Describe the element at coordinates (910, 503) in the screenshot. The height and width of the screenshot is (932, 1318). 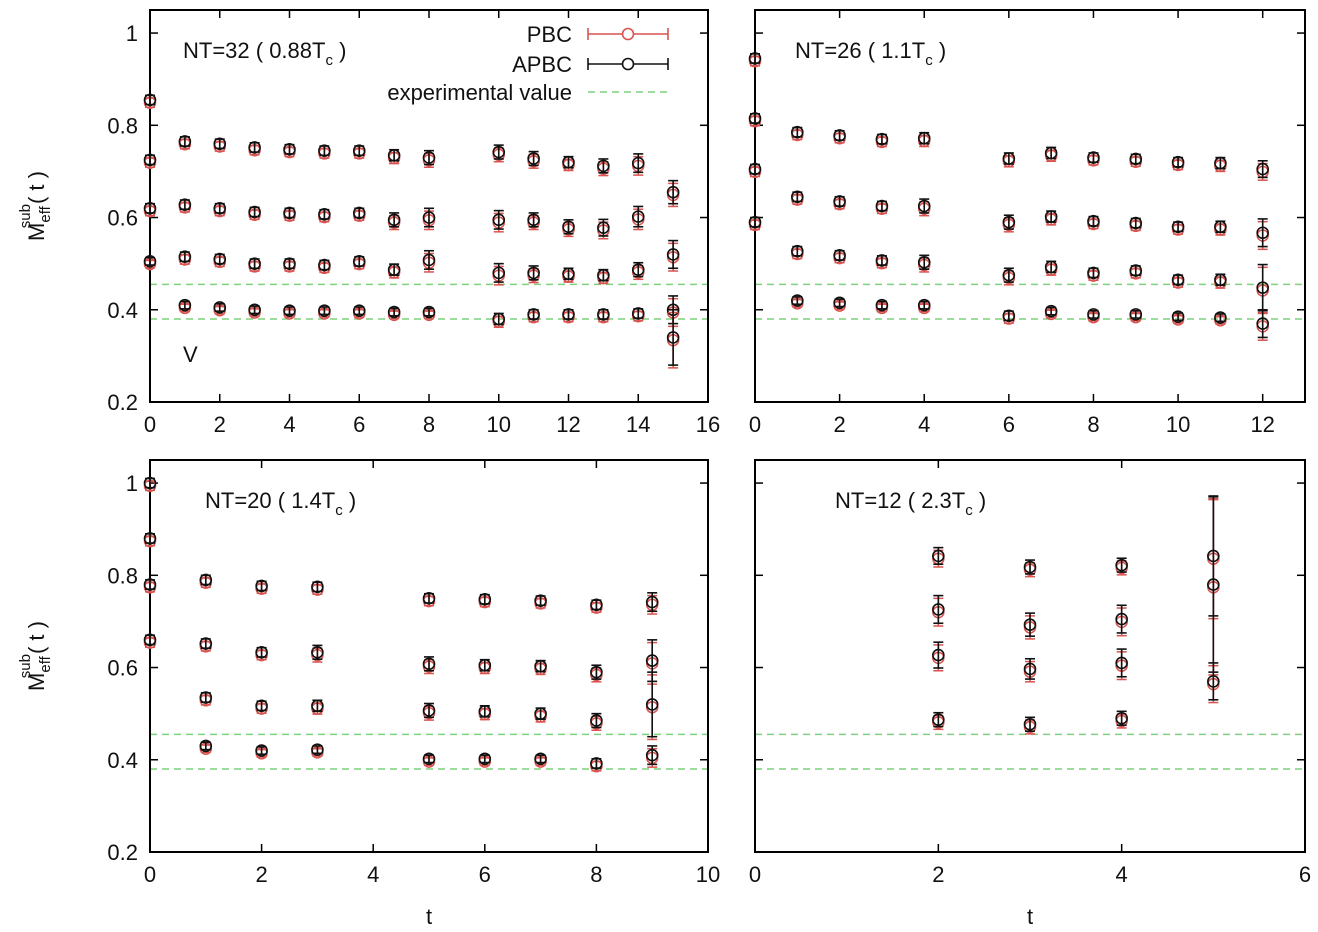
I see `panel-annotation: NT=12 ( 2.3Tc )` at that location.